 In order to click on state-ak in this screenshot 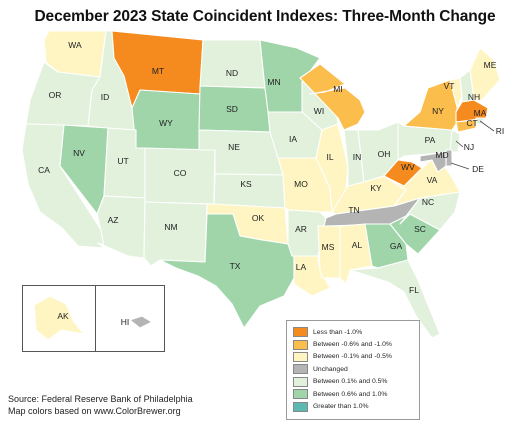, I will do `click(59, 318)`.